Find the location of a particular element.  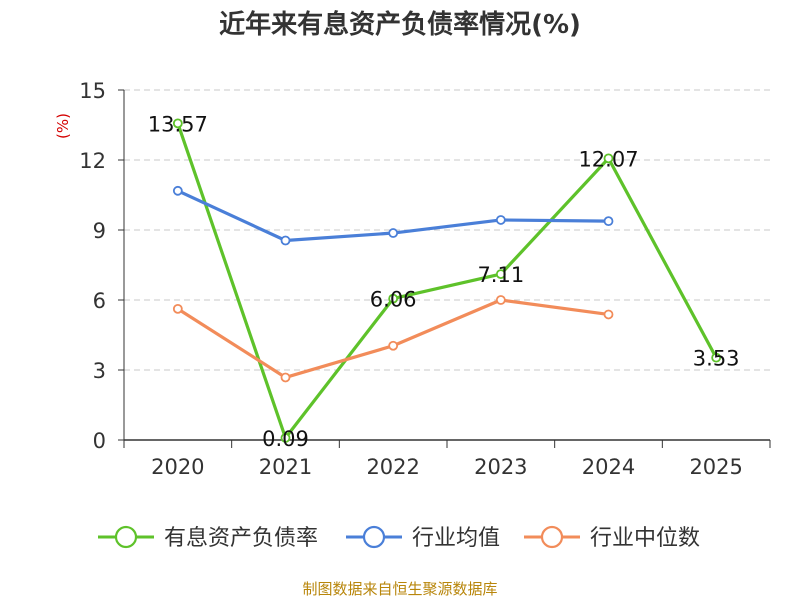

legend-label: 行业均值 is located at coordinates (456, 538).